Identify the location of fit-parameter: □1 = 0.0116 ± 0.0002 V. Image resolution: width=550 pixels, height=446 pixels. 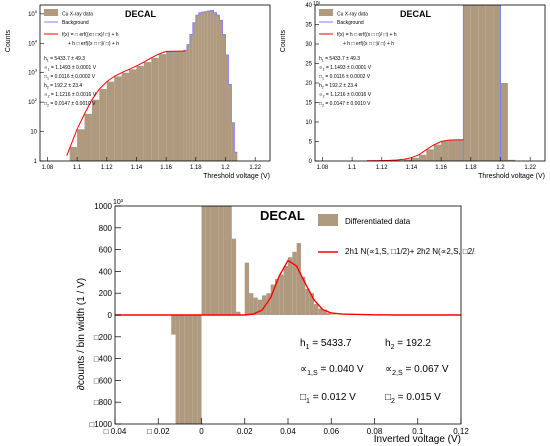
(345, 77).